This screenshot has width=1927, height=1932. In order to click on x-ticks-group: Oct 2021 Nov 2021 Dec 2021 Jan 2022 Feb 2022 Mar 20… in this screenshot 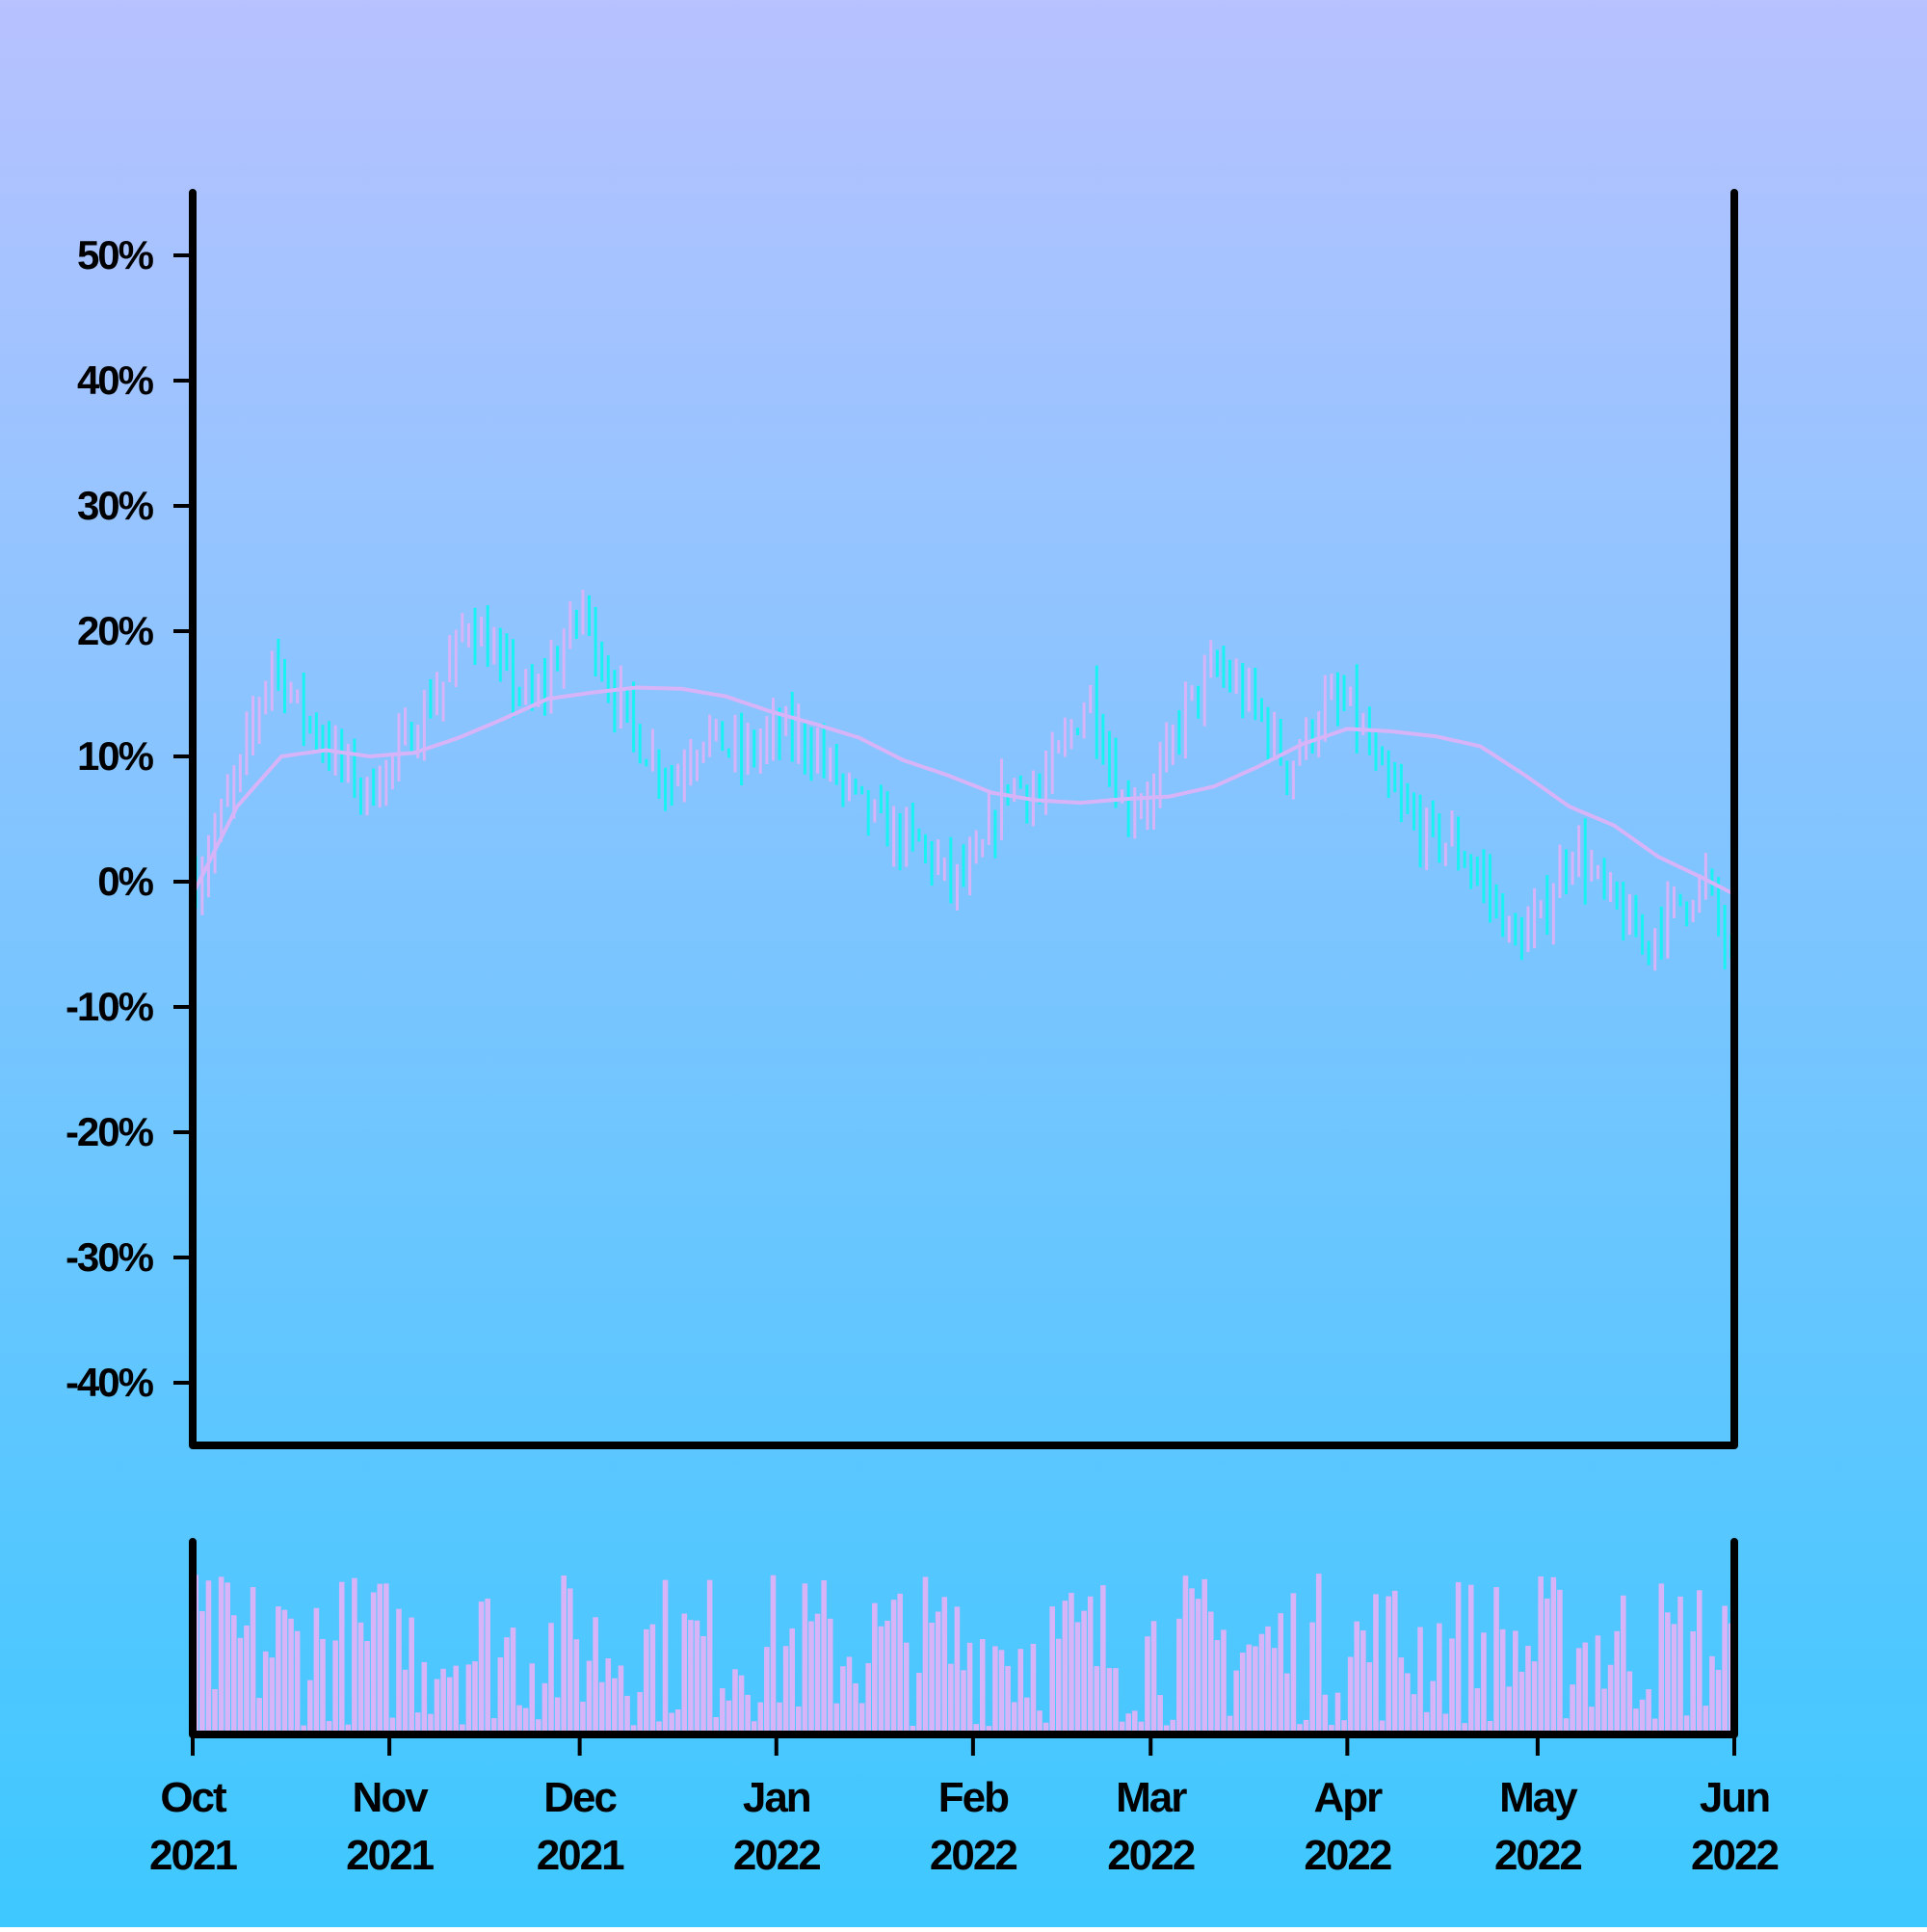, I will do `click(964, 1806)`.